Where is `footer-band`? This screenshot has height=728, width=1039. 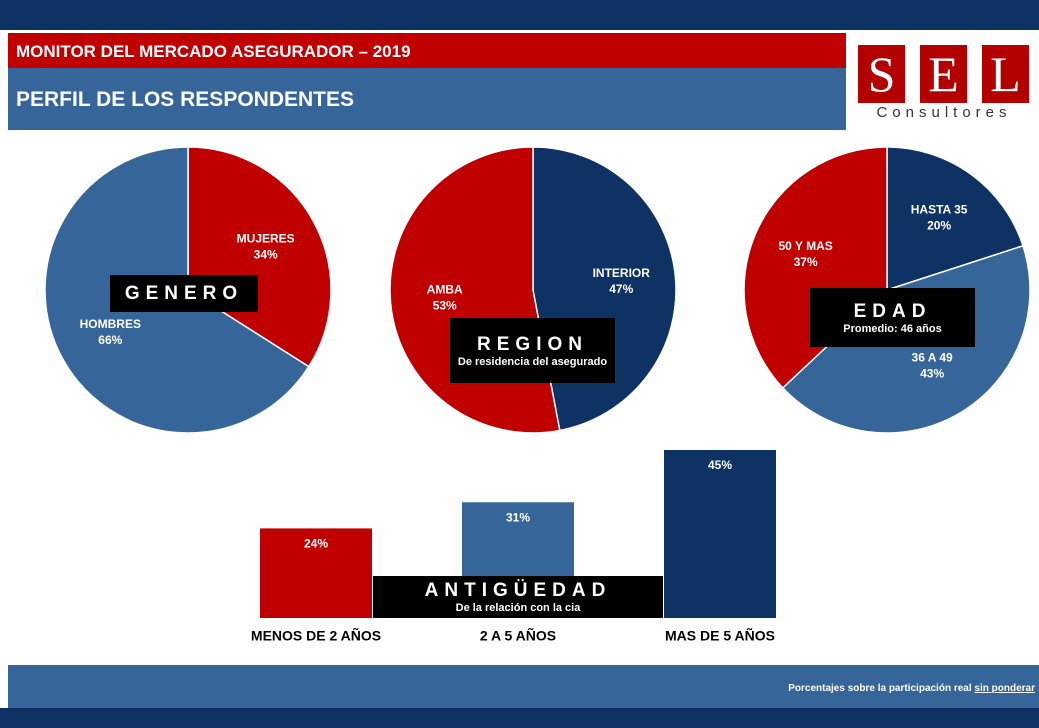 footer-band is located at coordinates (523, 686).